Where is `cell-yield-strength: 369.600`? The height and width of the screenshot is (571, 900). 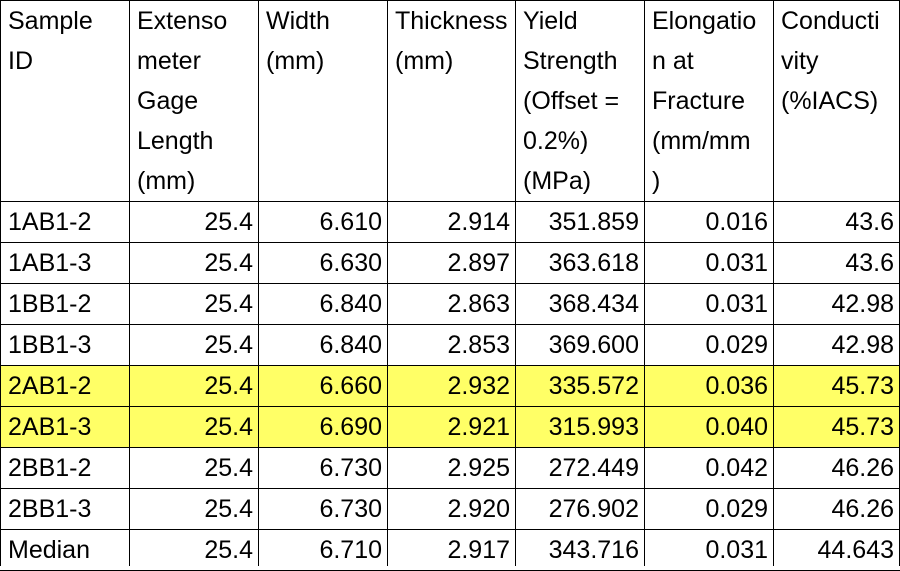
cell-yield-strength: 369.600 is located at coordinates (580, 345).